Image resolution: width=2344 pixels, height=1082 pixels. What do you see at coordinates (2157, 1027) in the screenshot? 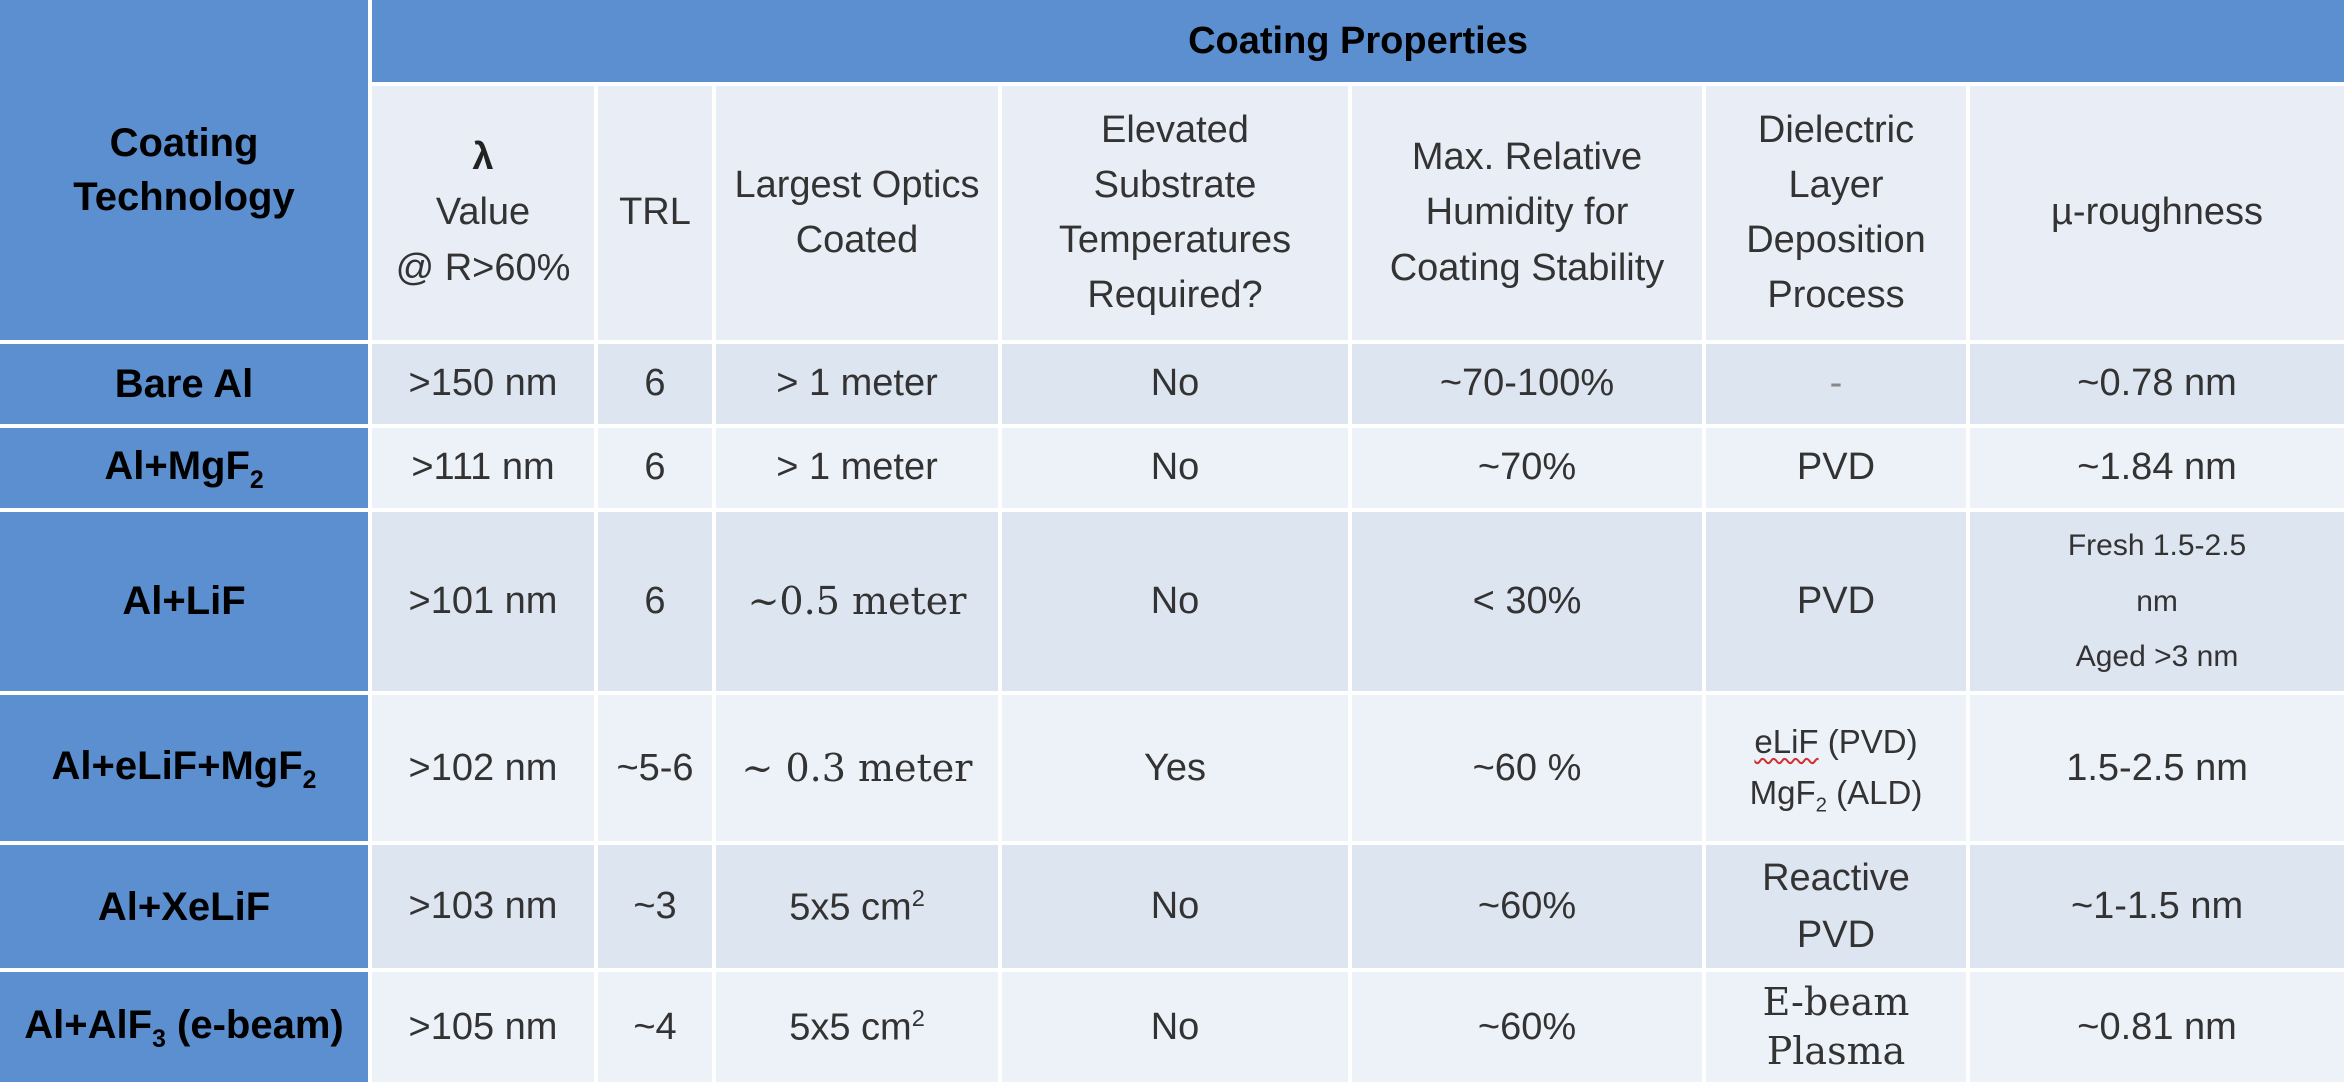
I see `cell-roughness: ~0.81 nm` at bounding box center [2157, 1027].